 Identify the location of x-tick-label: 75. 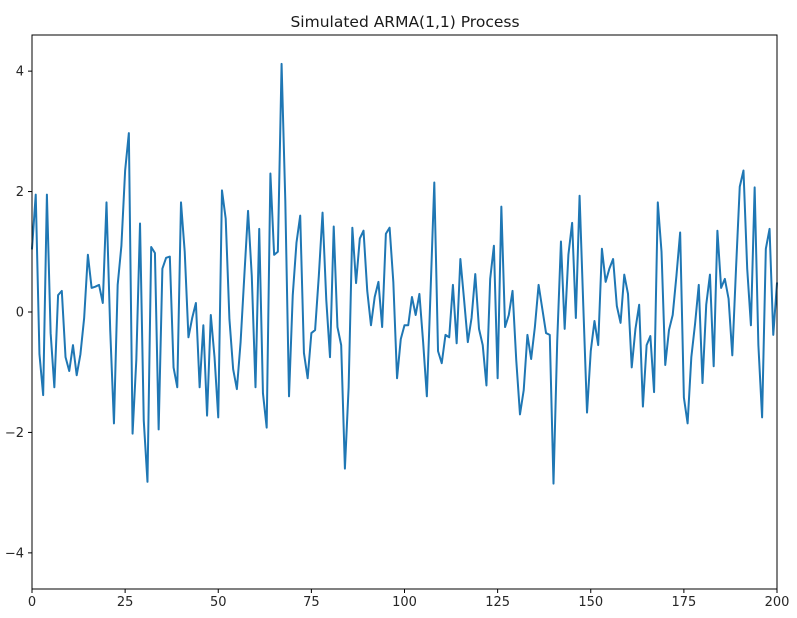
(311, 602).